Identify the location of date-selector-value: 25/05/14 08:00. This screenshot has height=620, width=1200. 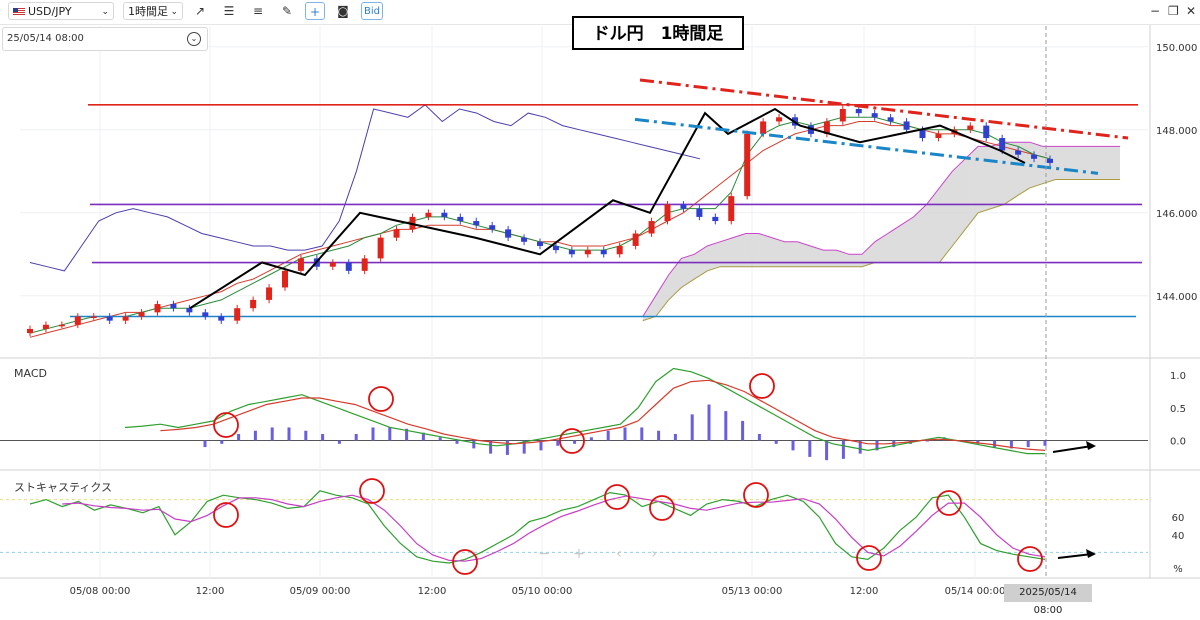
(45, 38).